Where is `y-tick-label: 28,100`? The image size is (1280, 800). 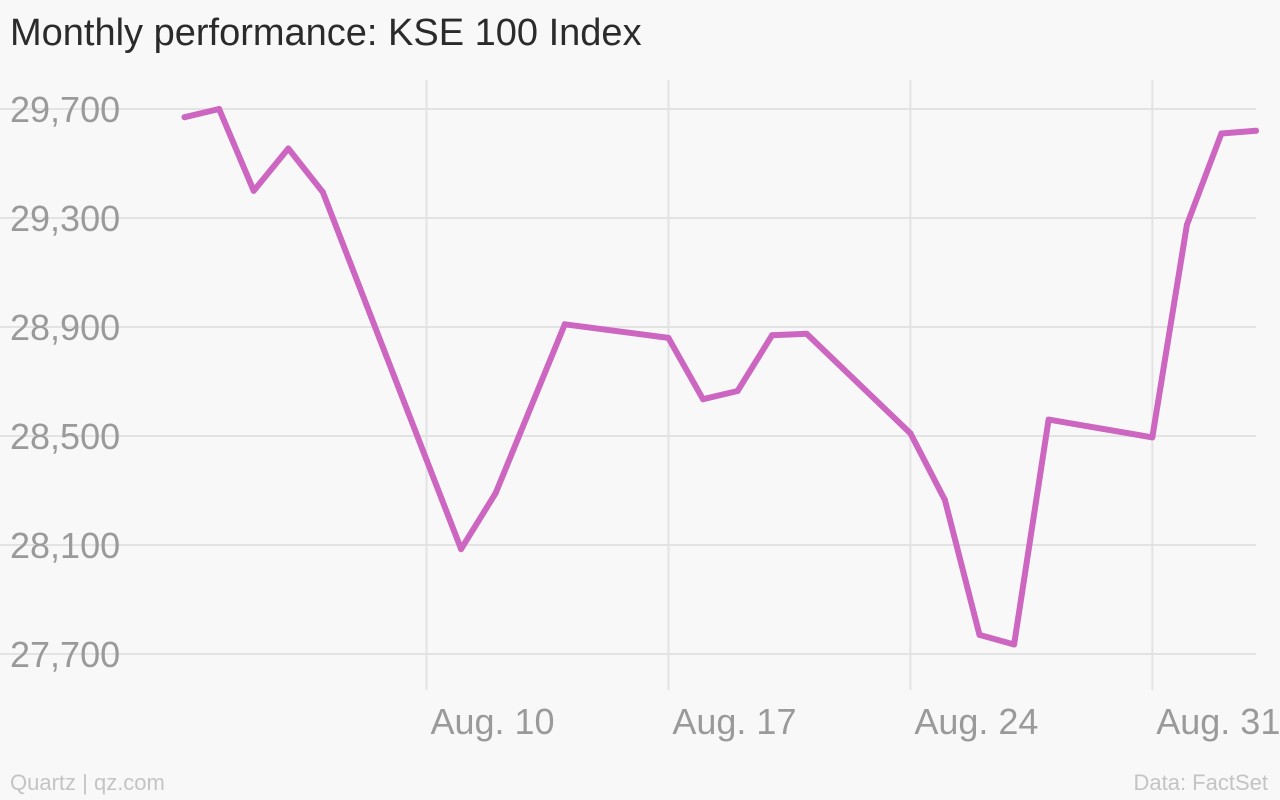 y-tick-label: 28,100 is located at coordinates (65, 545).